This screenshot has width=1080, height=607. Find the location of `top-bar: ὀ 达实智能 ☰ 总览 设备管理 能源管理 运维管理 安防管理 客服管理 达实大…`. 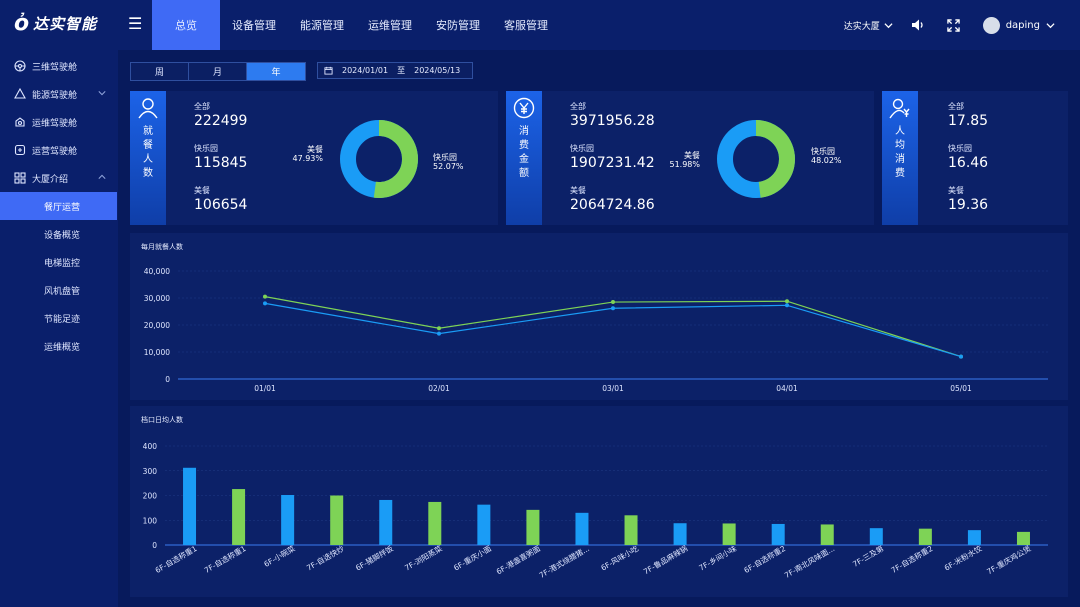

top-bar: ὀ 达实智能 ☰ 总览 设备管理 能源管理 运维管理 安防管理 客服管理 达实大… is located at coordinates (540, 25).